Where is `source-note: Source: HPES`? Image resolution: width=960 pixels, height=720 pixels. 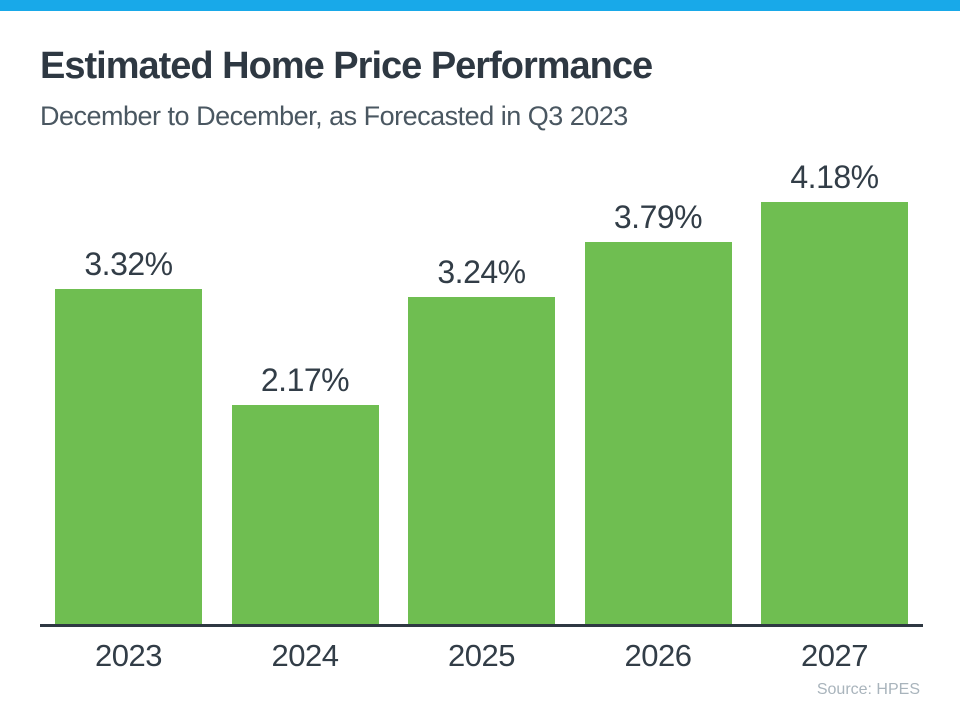 source-note: Source: HPES is located at coordinates (868, 689).